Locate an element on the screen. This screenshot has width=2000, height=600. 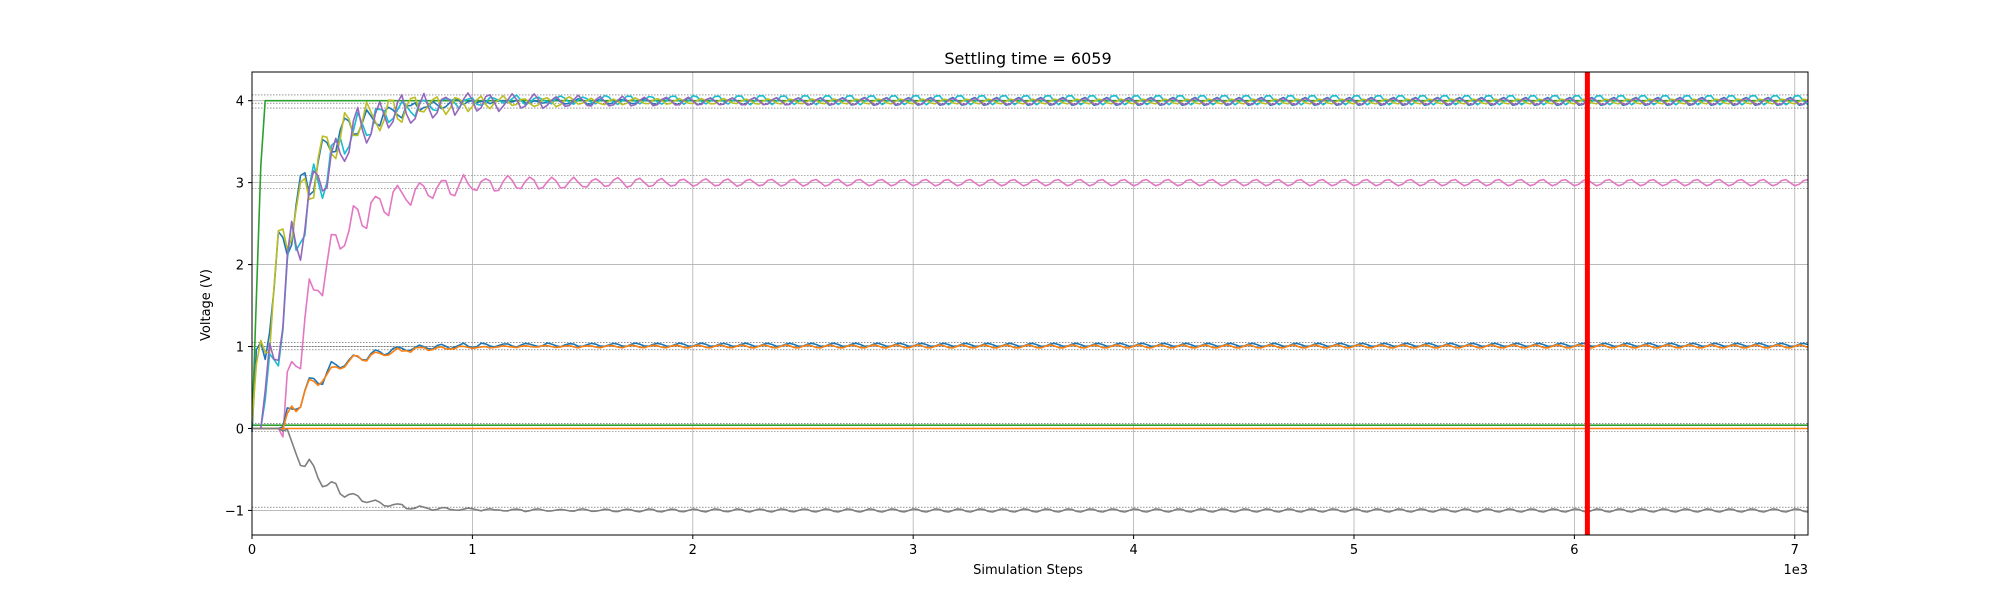
x-tick-label: 7 is located at coordinates (1795, 550).